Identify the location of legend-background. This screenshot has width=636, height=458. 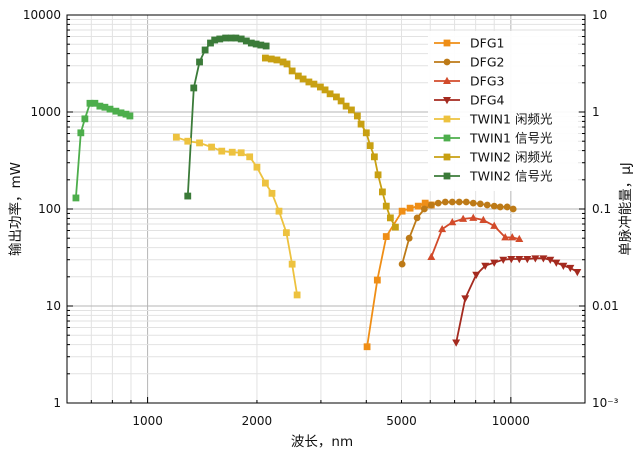
(503, 111).